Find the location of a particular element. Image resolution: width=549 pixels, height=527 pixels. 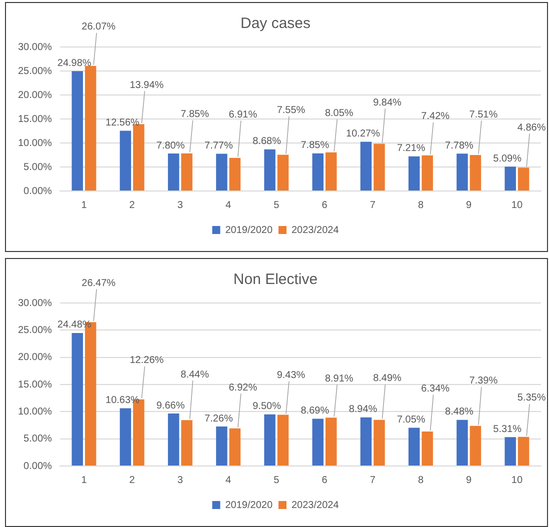

data-label: 8.05% is located at coordinates (339, 114).